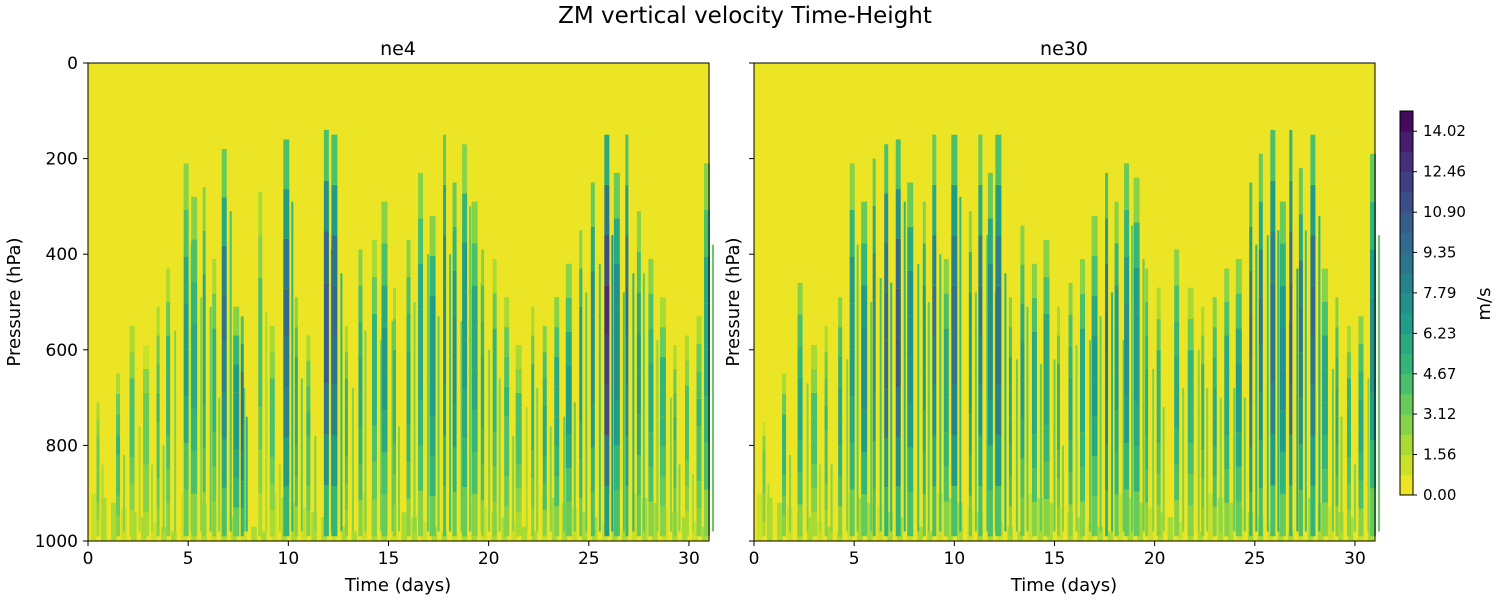 The width and height of the screenshot is (1500, 600). I want to click on y-axis-label-ne4: Pressure (hPa), so click(14, 301).